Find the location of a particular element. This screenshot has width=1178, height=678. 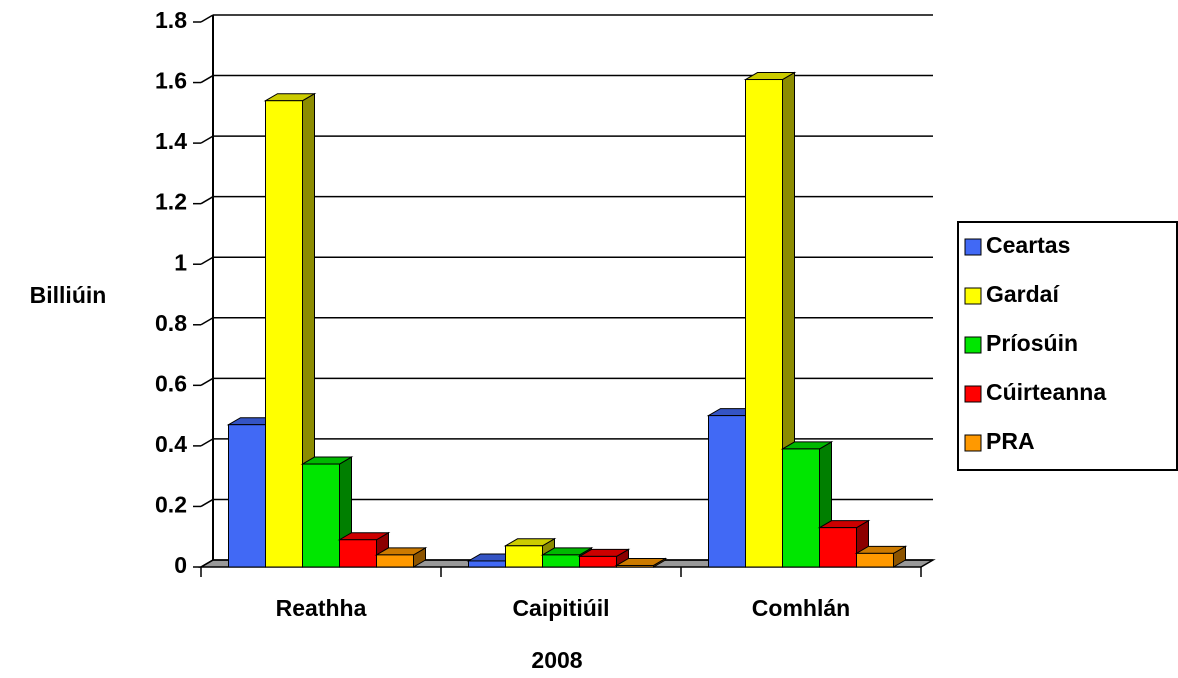

y-tick-label: 1.2 is located at coordinates (171, 202).